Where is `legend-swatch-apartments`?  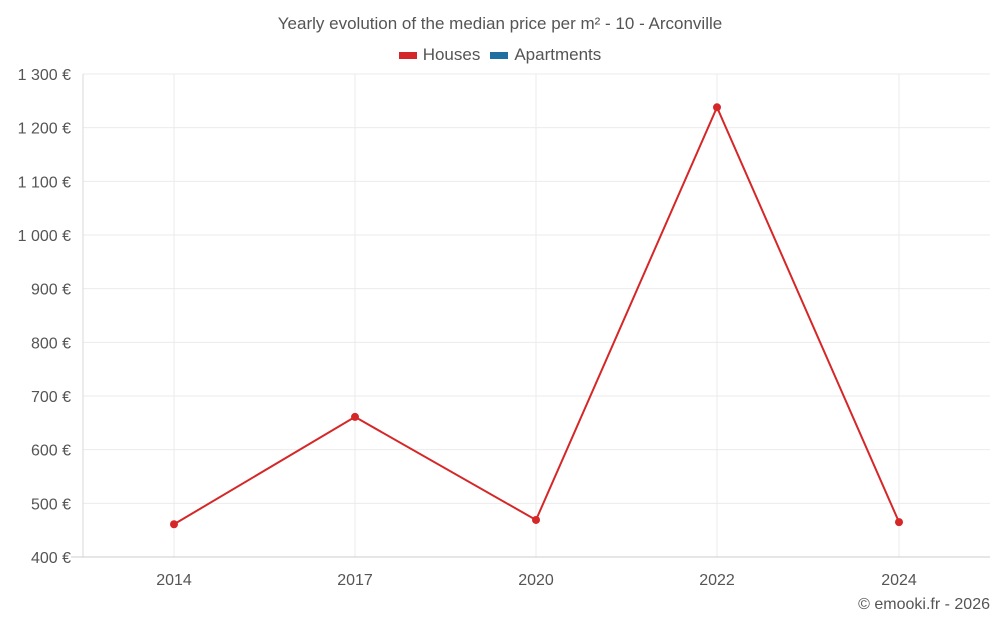
legend-swatch-apartments is located at coordinates (499, 55).